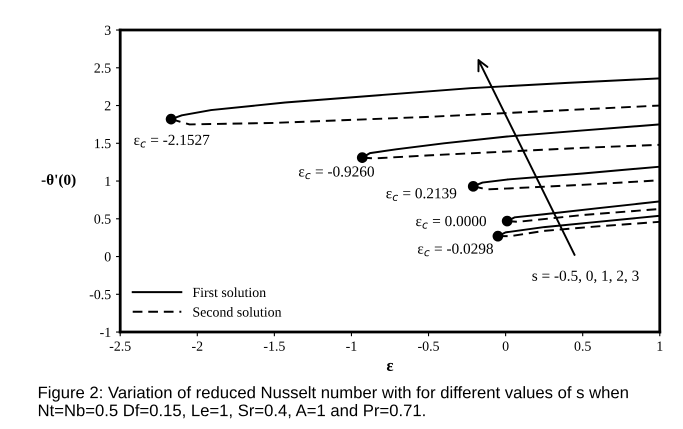 The height and width of the screenshot is (429, 683). I want to click on y-axis-title: -θ'(0), so click(59, 181).